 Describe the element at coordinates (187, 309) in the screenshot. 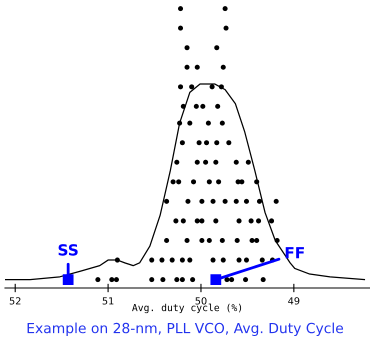

I see `x-axis-title: Avg. duty cycle (%)` at that location.